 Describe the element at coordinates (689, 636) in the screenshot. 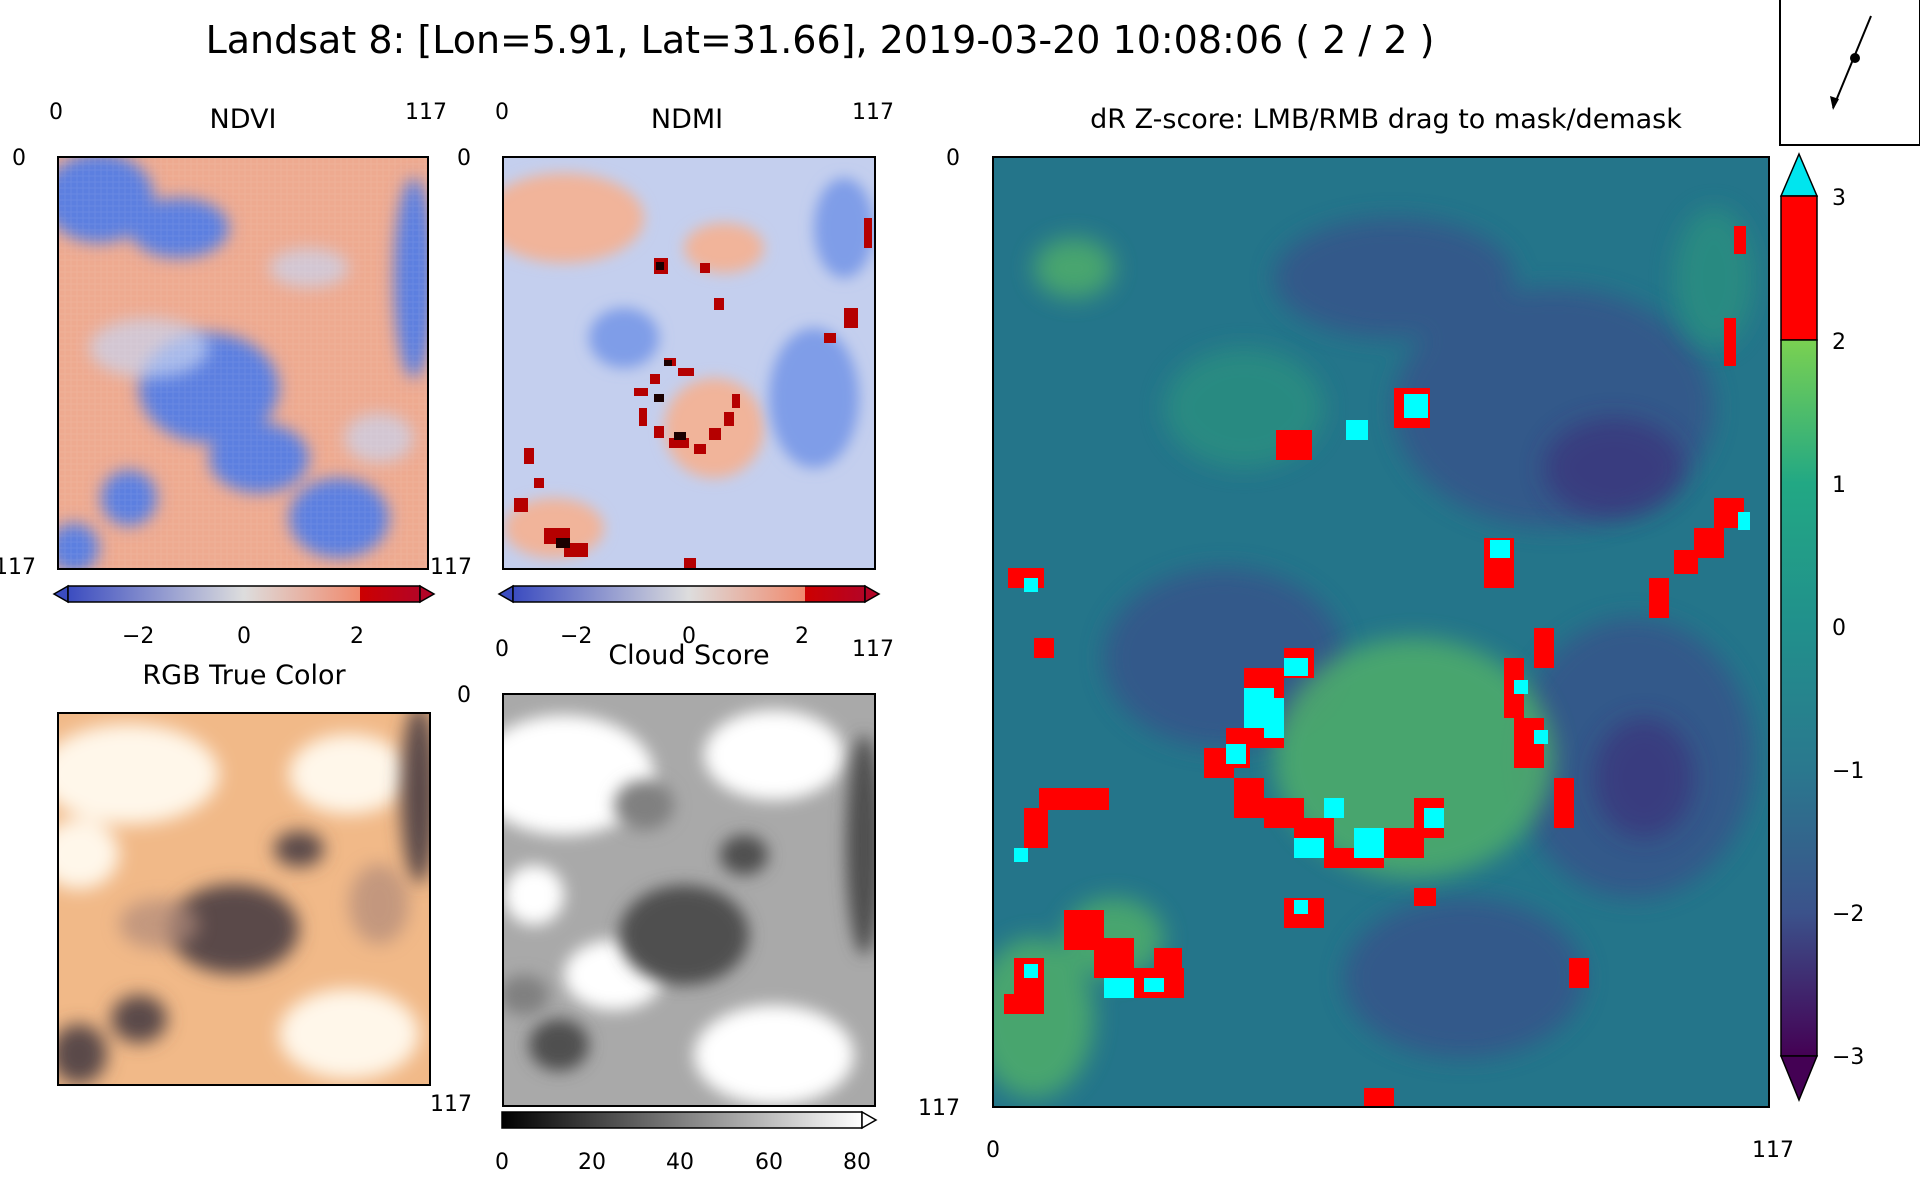

I see `ndmi-cbar-tick-0: 0` at that location.